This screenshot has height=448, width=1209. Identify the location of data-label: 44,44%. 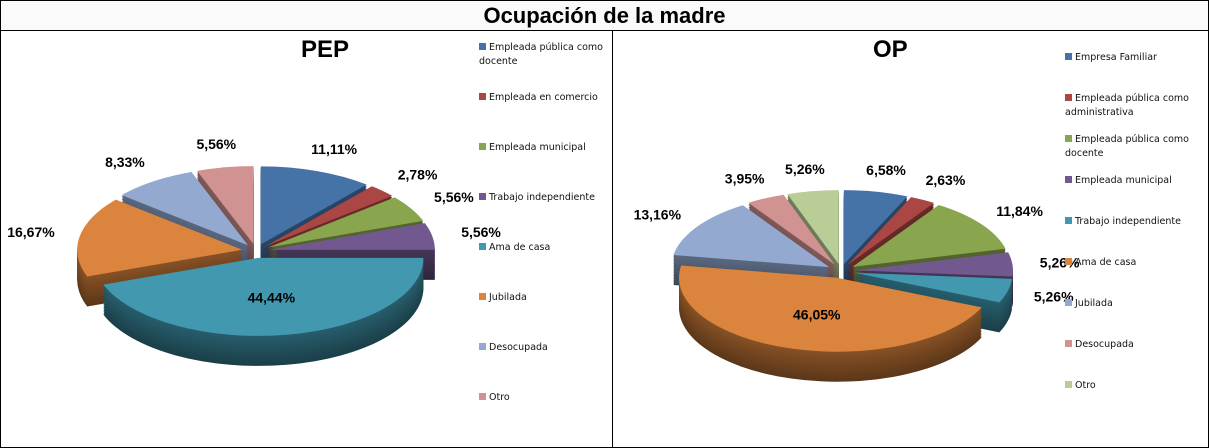
(272, 297).